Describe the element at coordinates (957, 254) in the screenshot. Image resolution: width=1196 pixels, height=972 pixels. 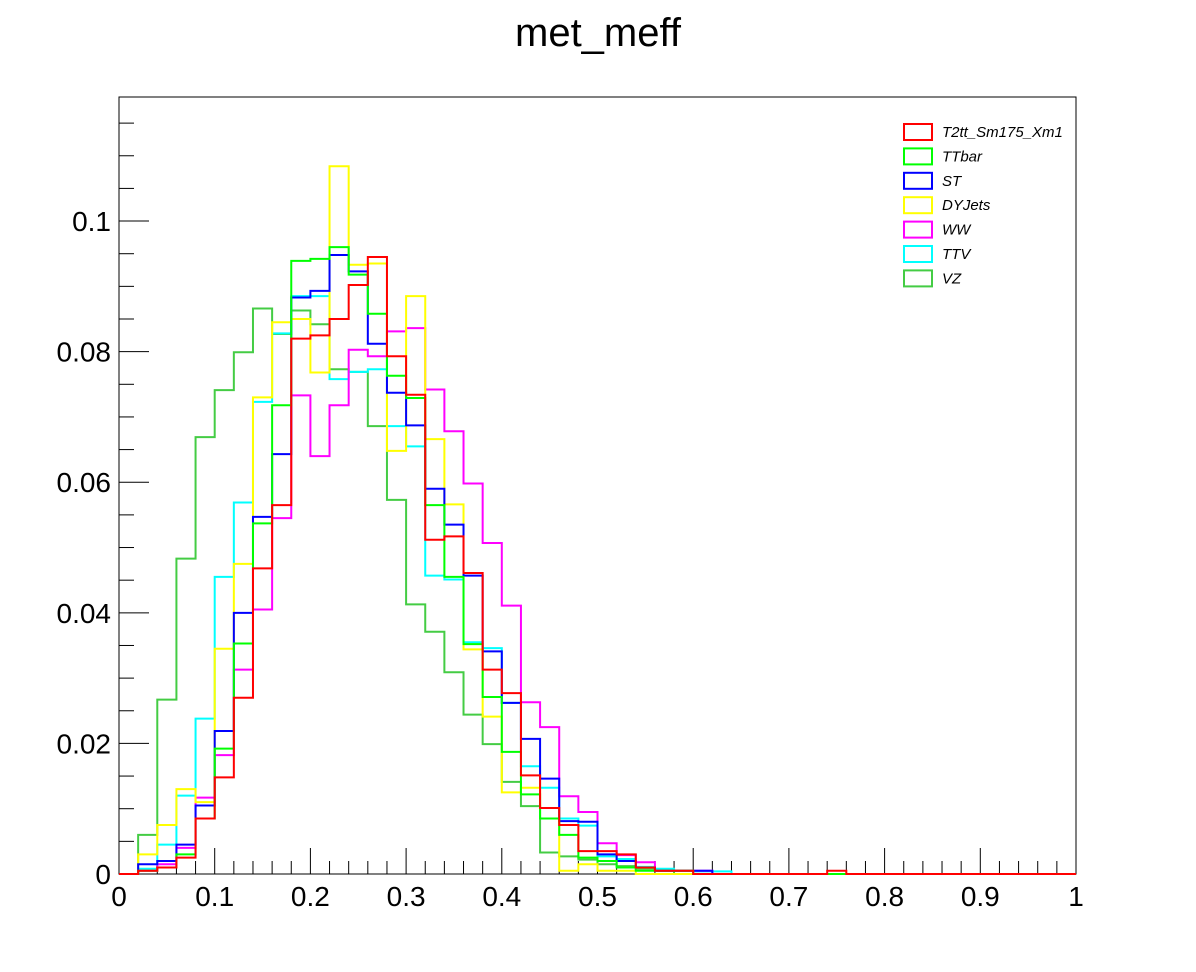
I see `legend-label: TTV` at that location.